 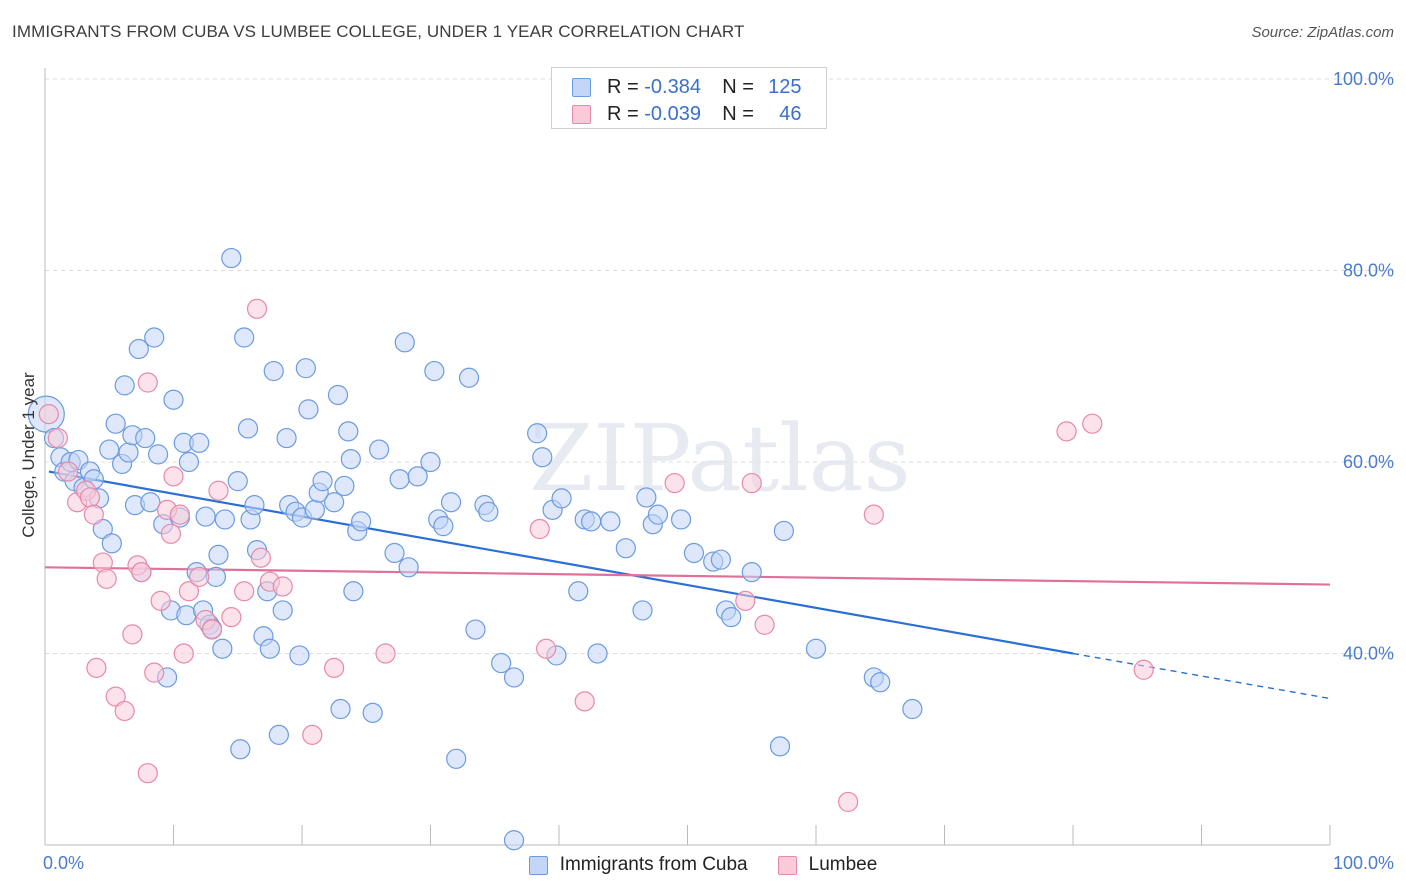 What do you see at coordinates (672, 86) in the screenshot?
I see `legend-r-value: -0.384` at bounding box center [672, 86].